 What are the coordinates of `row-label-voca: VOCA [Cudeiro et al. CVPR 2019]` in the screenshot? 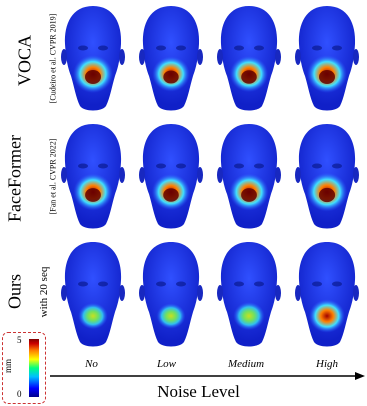 It's located at (29, 59).